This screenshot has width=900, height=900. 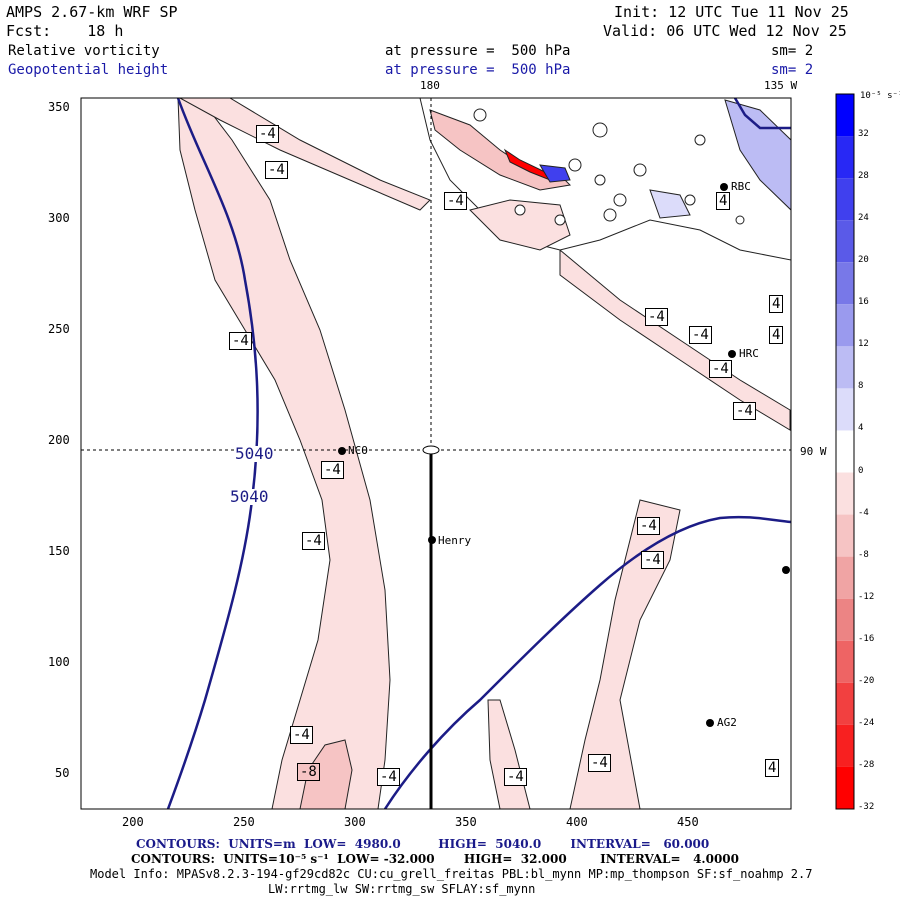 I want to click on cross-section-start-marker, so click(x=431, y=450).